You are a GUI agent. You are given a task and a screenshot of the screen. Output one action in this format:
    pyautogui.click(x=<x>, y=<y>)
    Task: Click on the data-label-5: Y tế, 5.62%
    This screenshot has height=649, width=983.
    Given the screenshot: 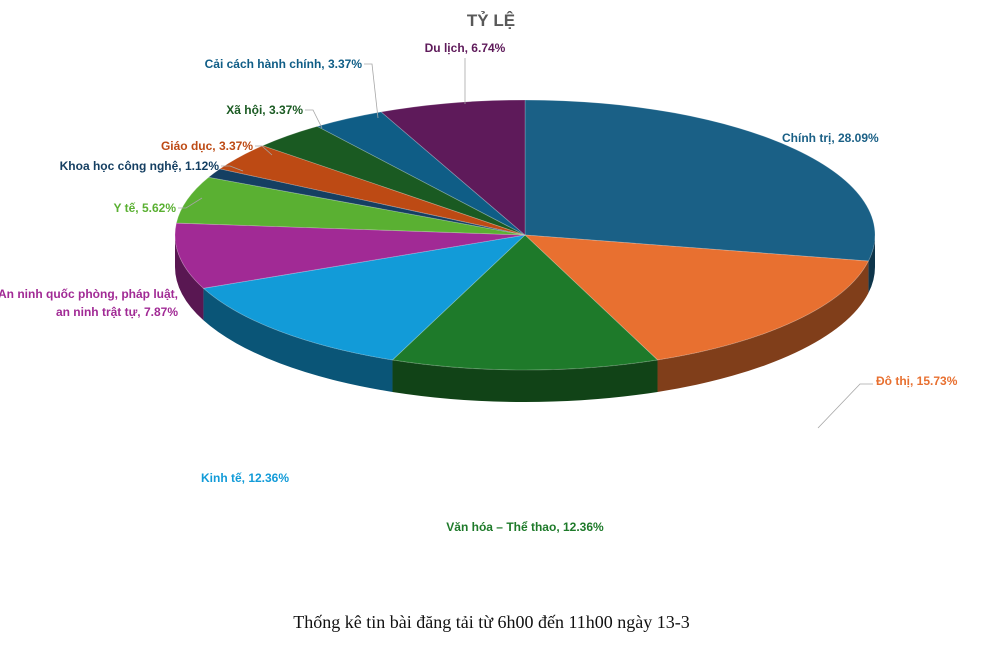 What is the action you would take?
    pyautogui.click(x=145, y=208)
    